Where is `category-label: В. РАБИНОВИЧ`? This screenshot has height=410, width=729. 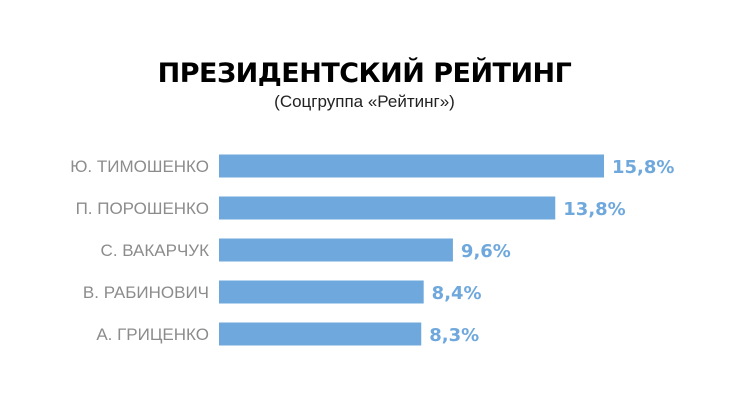
category-label: В. РАБИНОВИЧ is located at coordinates (146, 292).